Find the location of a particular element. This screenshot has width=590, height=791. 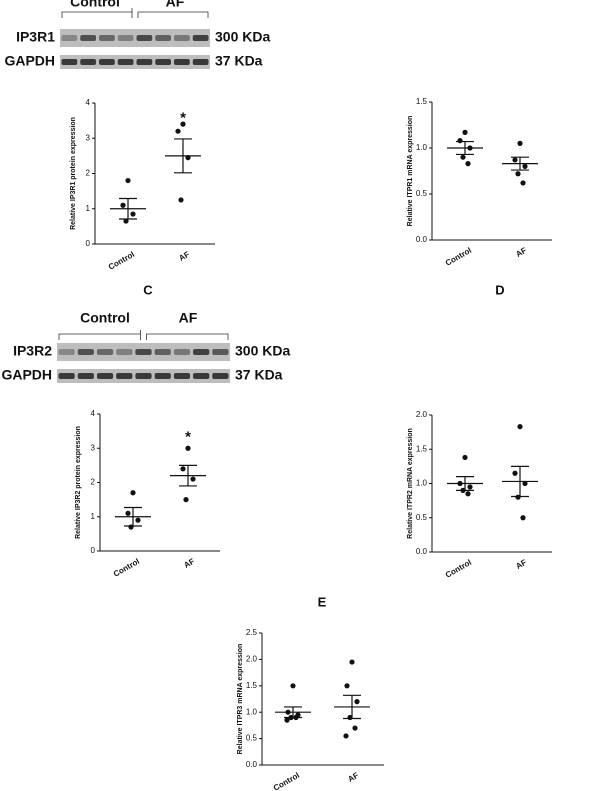

panel-label: E is located at coordinates (322, 601).